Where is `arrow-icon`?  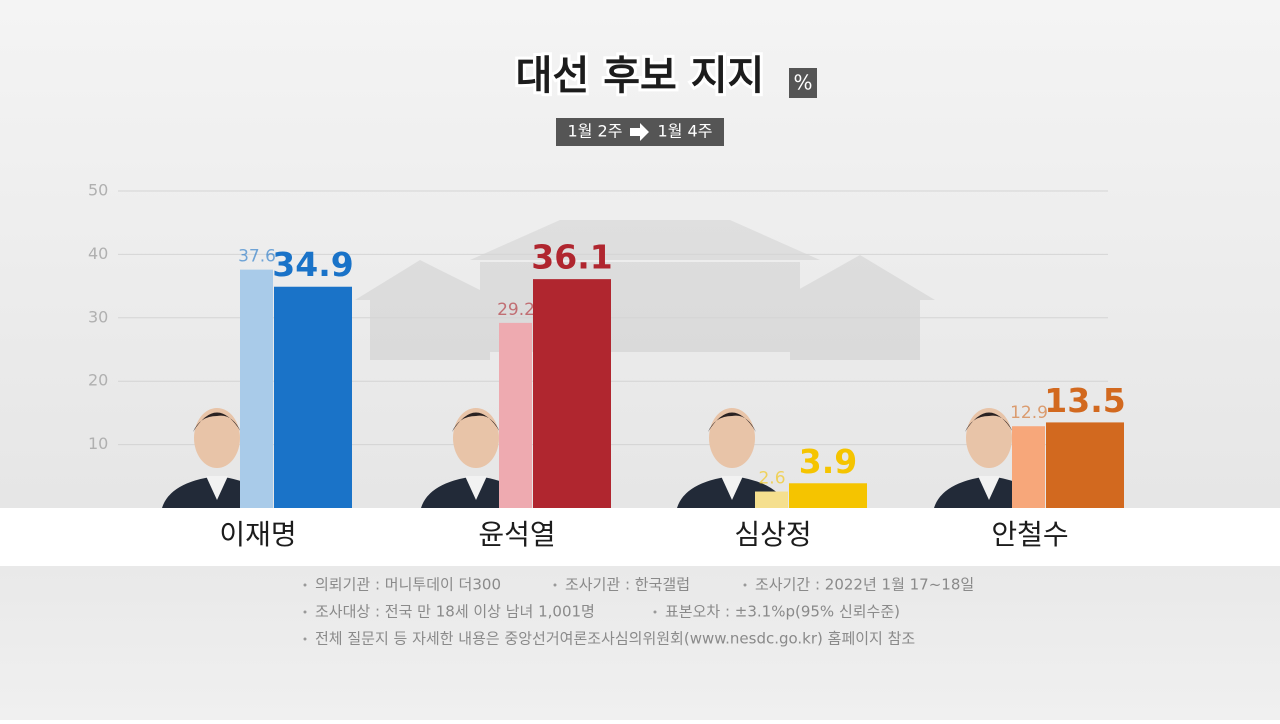 arrow-icon is located at coordinates (639, 132).